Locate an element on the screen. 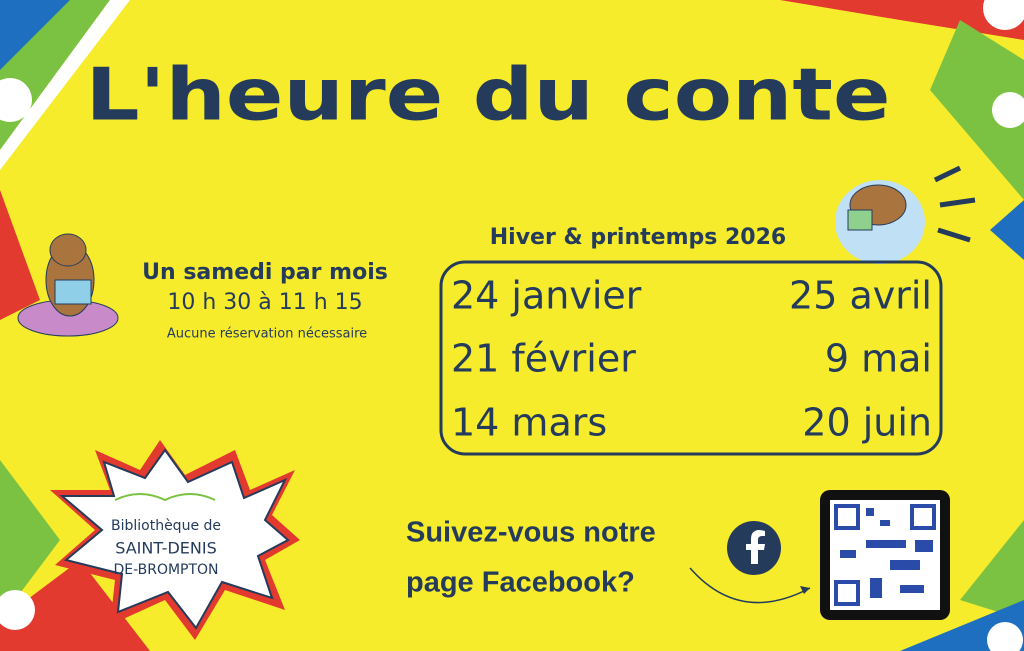 Image resolution: width=1024 pixels, height=651 pixels. arrow is located at coordinates (750, 585).